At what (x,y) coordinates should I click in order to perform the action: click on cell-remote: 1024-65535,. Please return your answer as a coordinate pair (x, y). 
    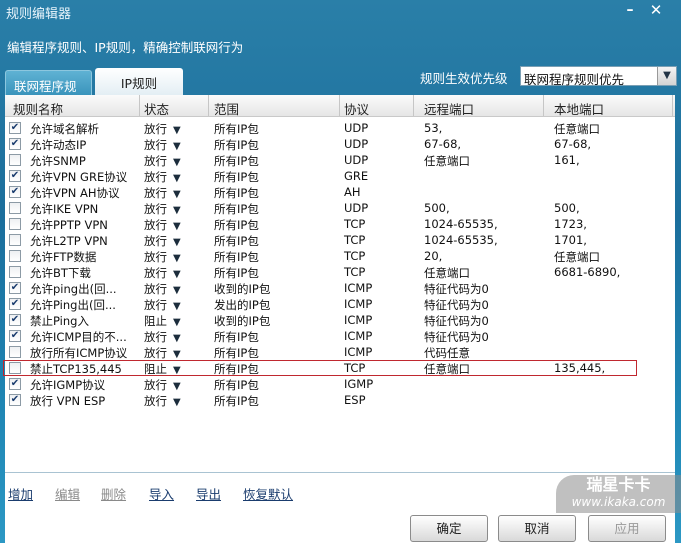
    Looking at the image, I should click on (461, 224).